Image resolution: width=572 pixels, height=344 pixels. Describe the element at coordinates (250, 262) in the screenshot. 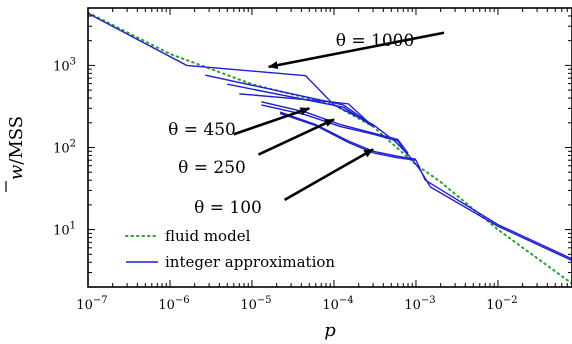

I see `legend-integer-label: integer approximation` at that location.